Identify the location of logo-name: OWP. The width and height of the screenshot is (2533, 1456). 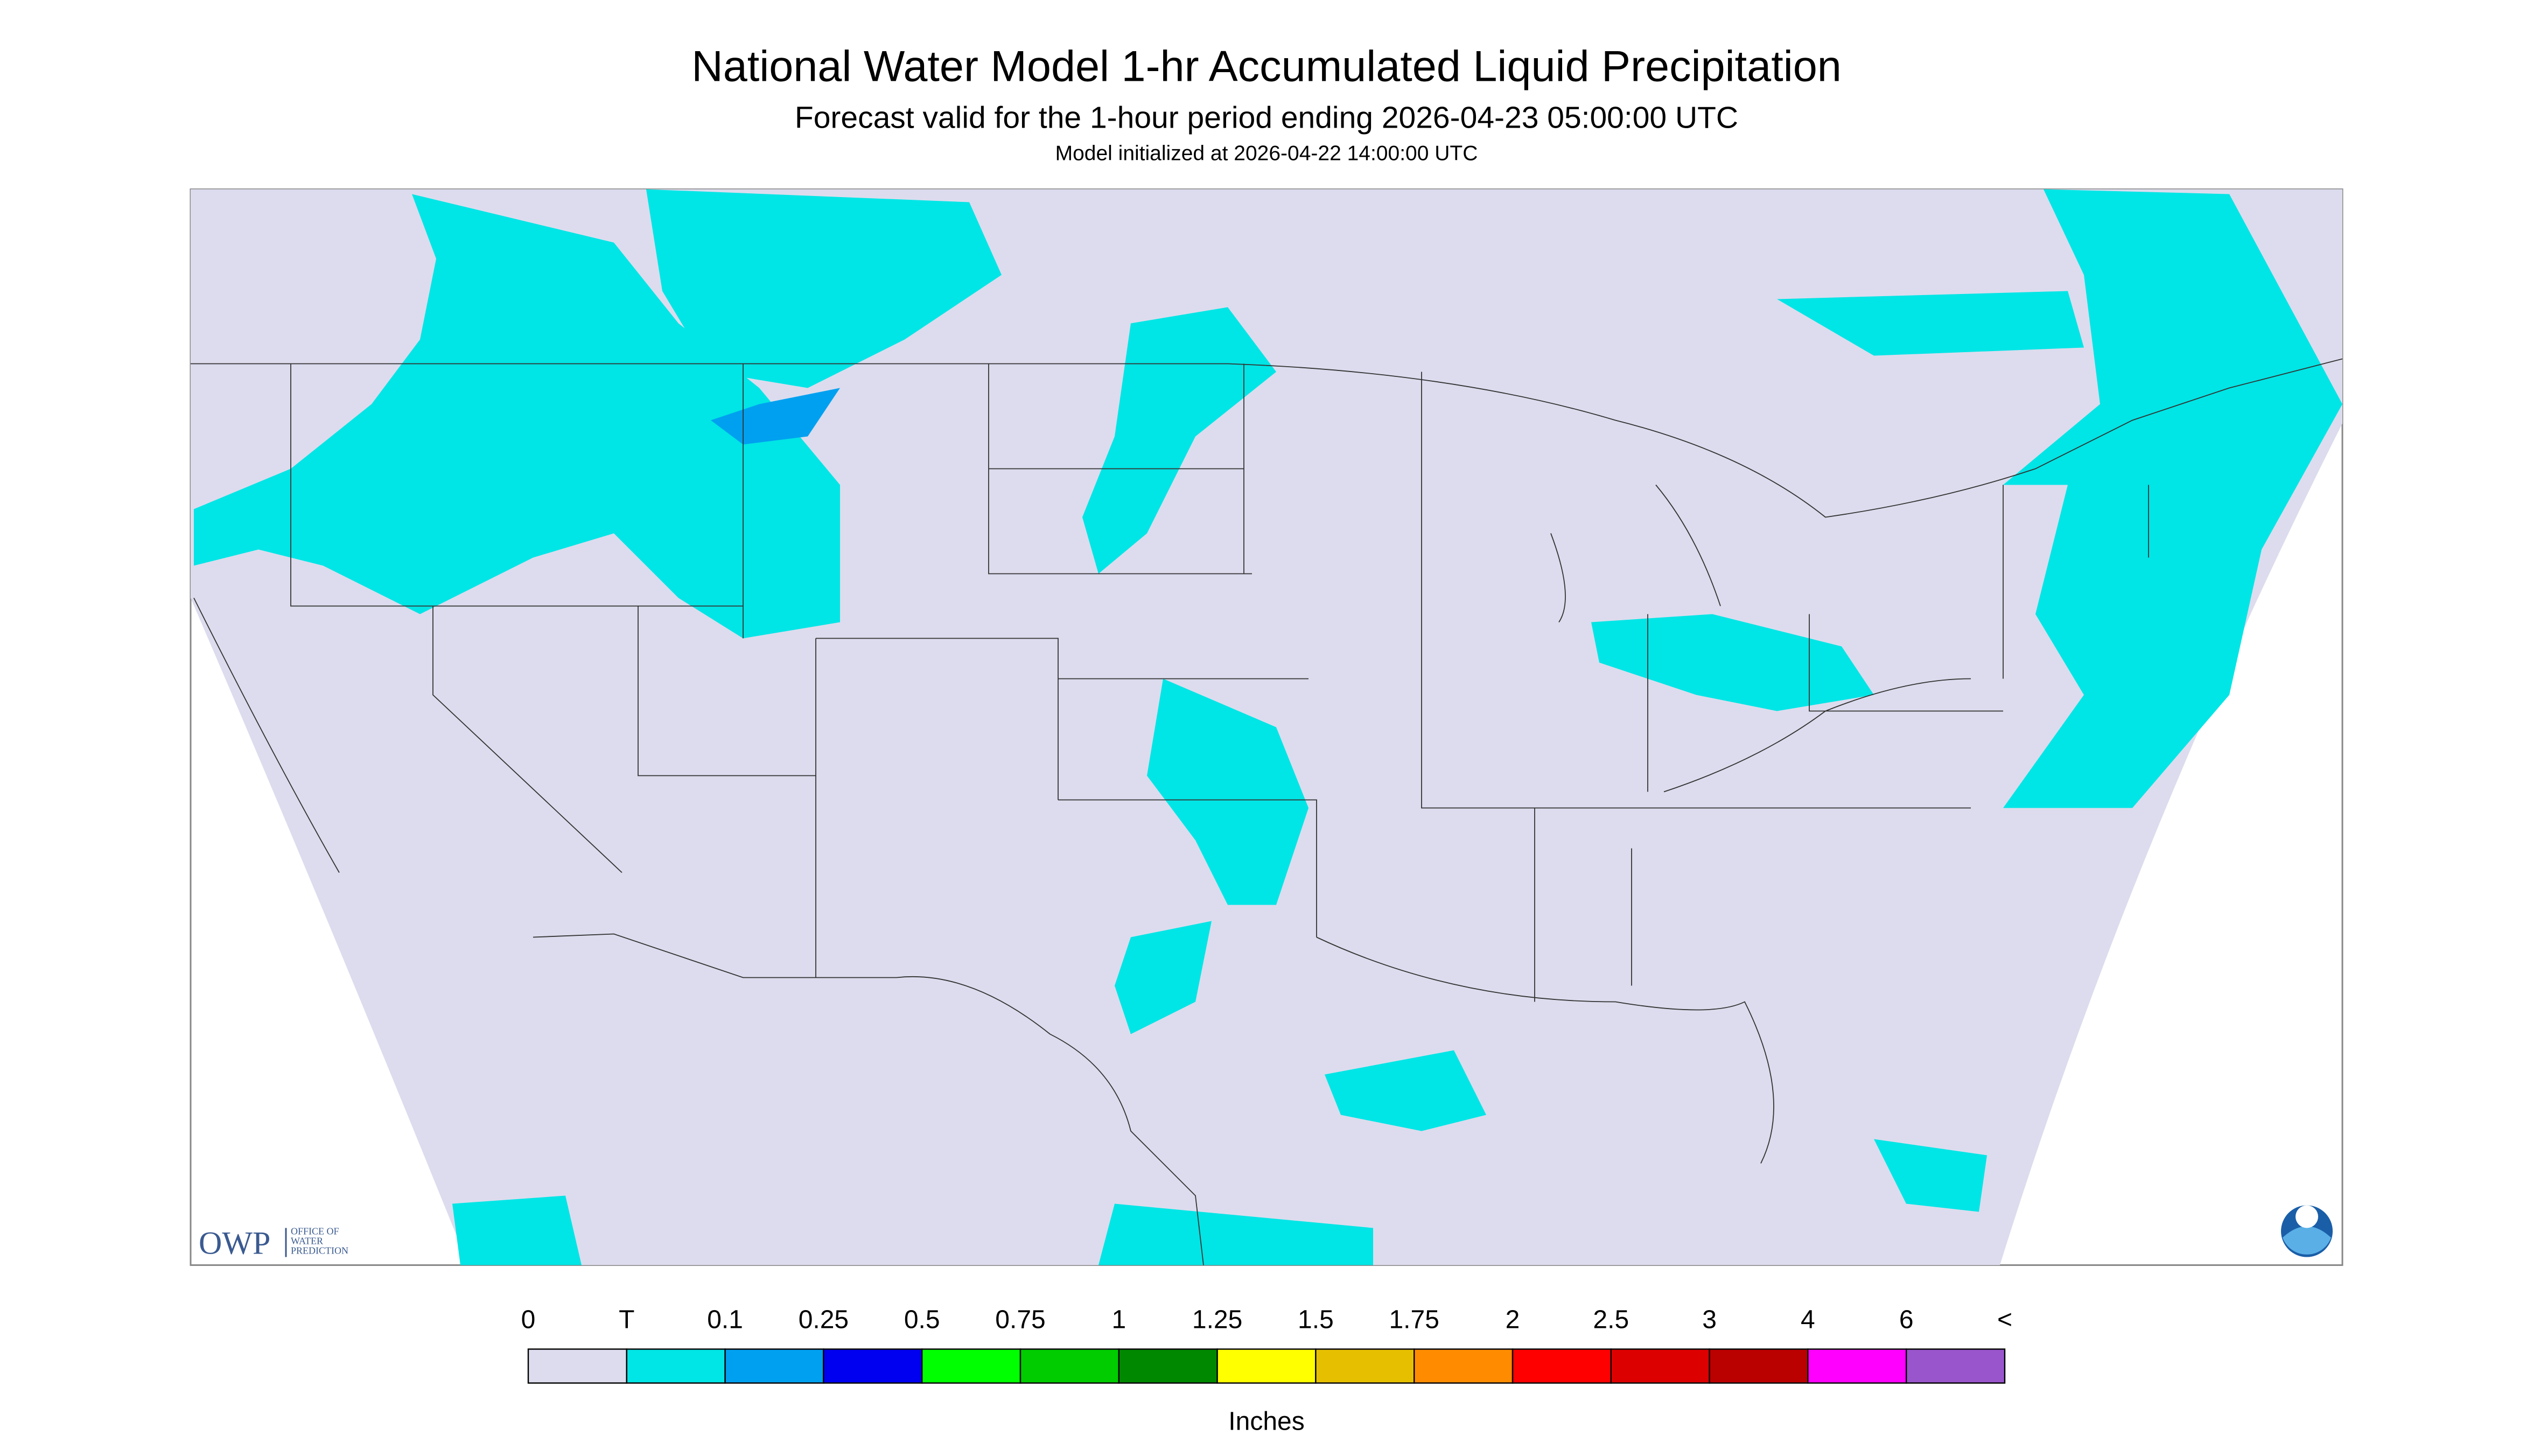
(234, 1243).